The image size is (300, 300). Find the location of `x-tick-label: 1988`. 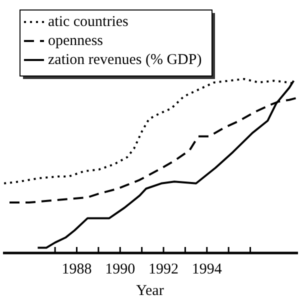

x-tick-label: 1988 is located at coordinates (77, 270).